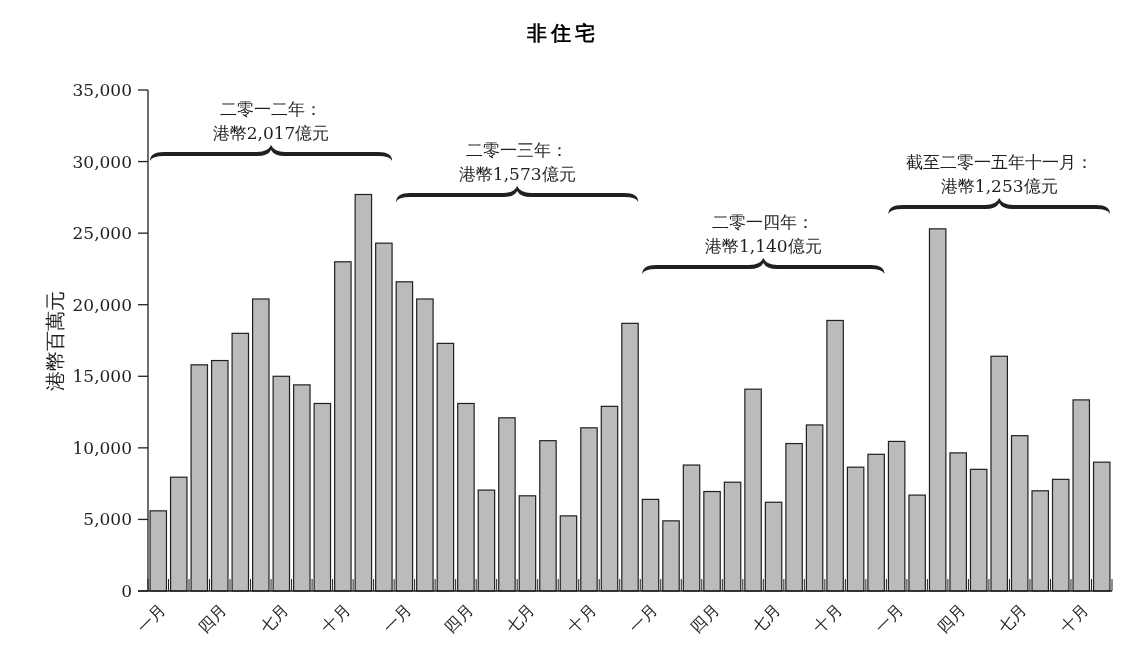  I want to click on y-tick-label: 10,000, so click(102, 447).